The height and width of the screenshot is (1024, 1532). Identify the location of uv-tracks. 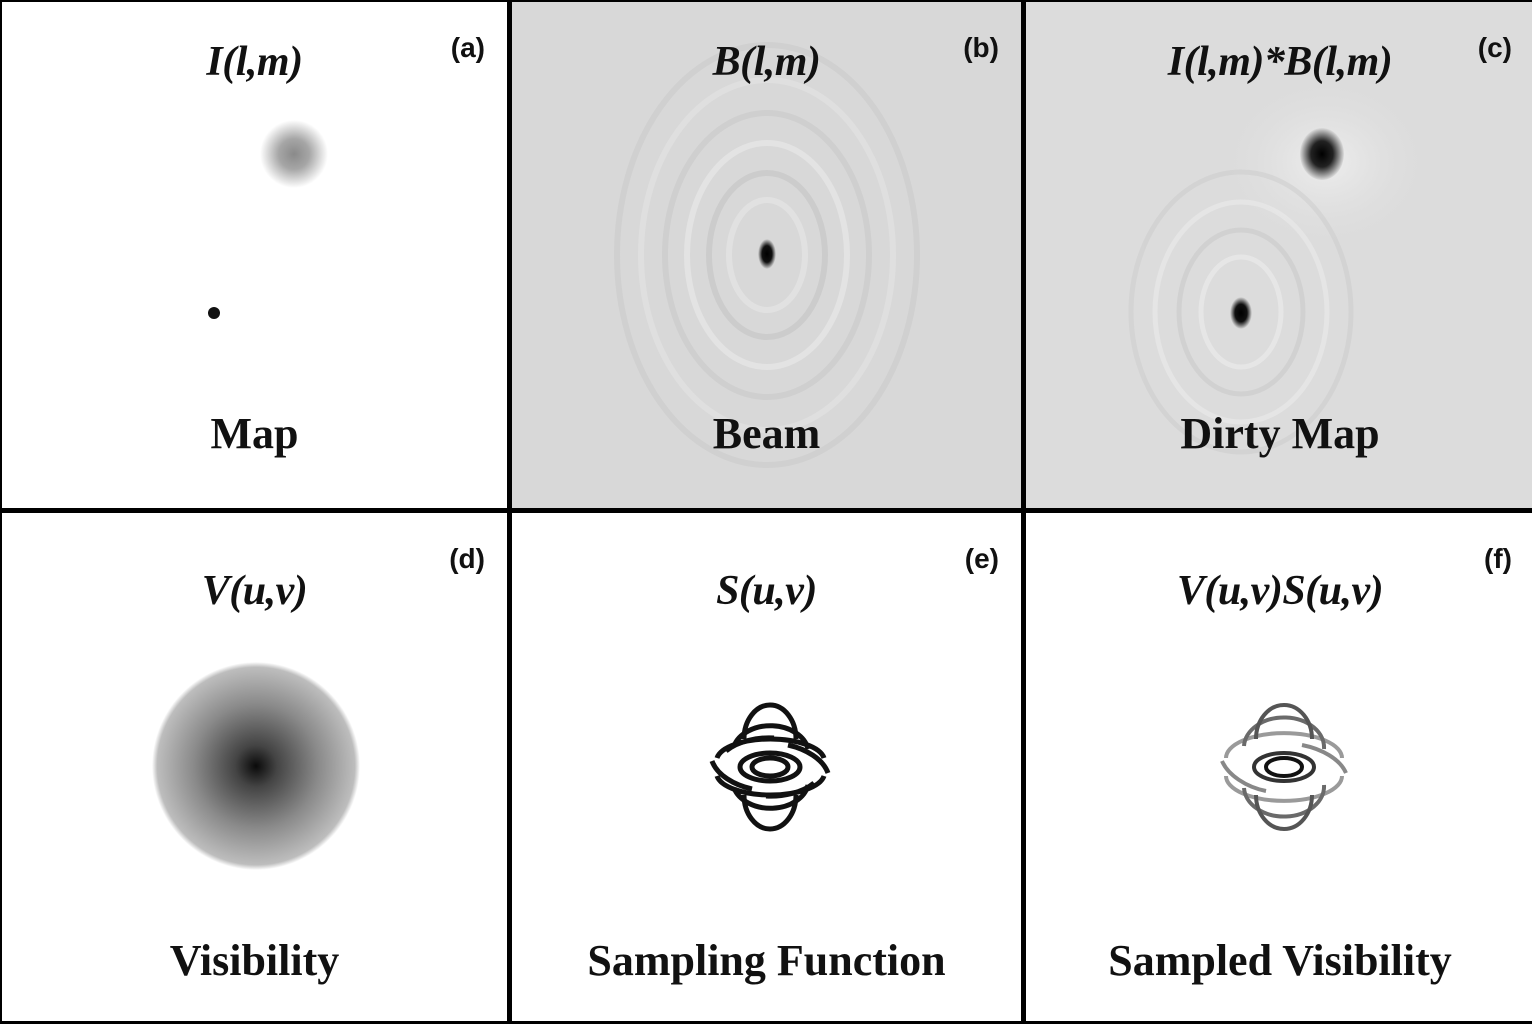
(770, 767).